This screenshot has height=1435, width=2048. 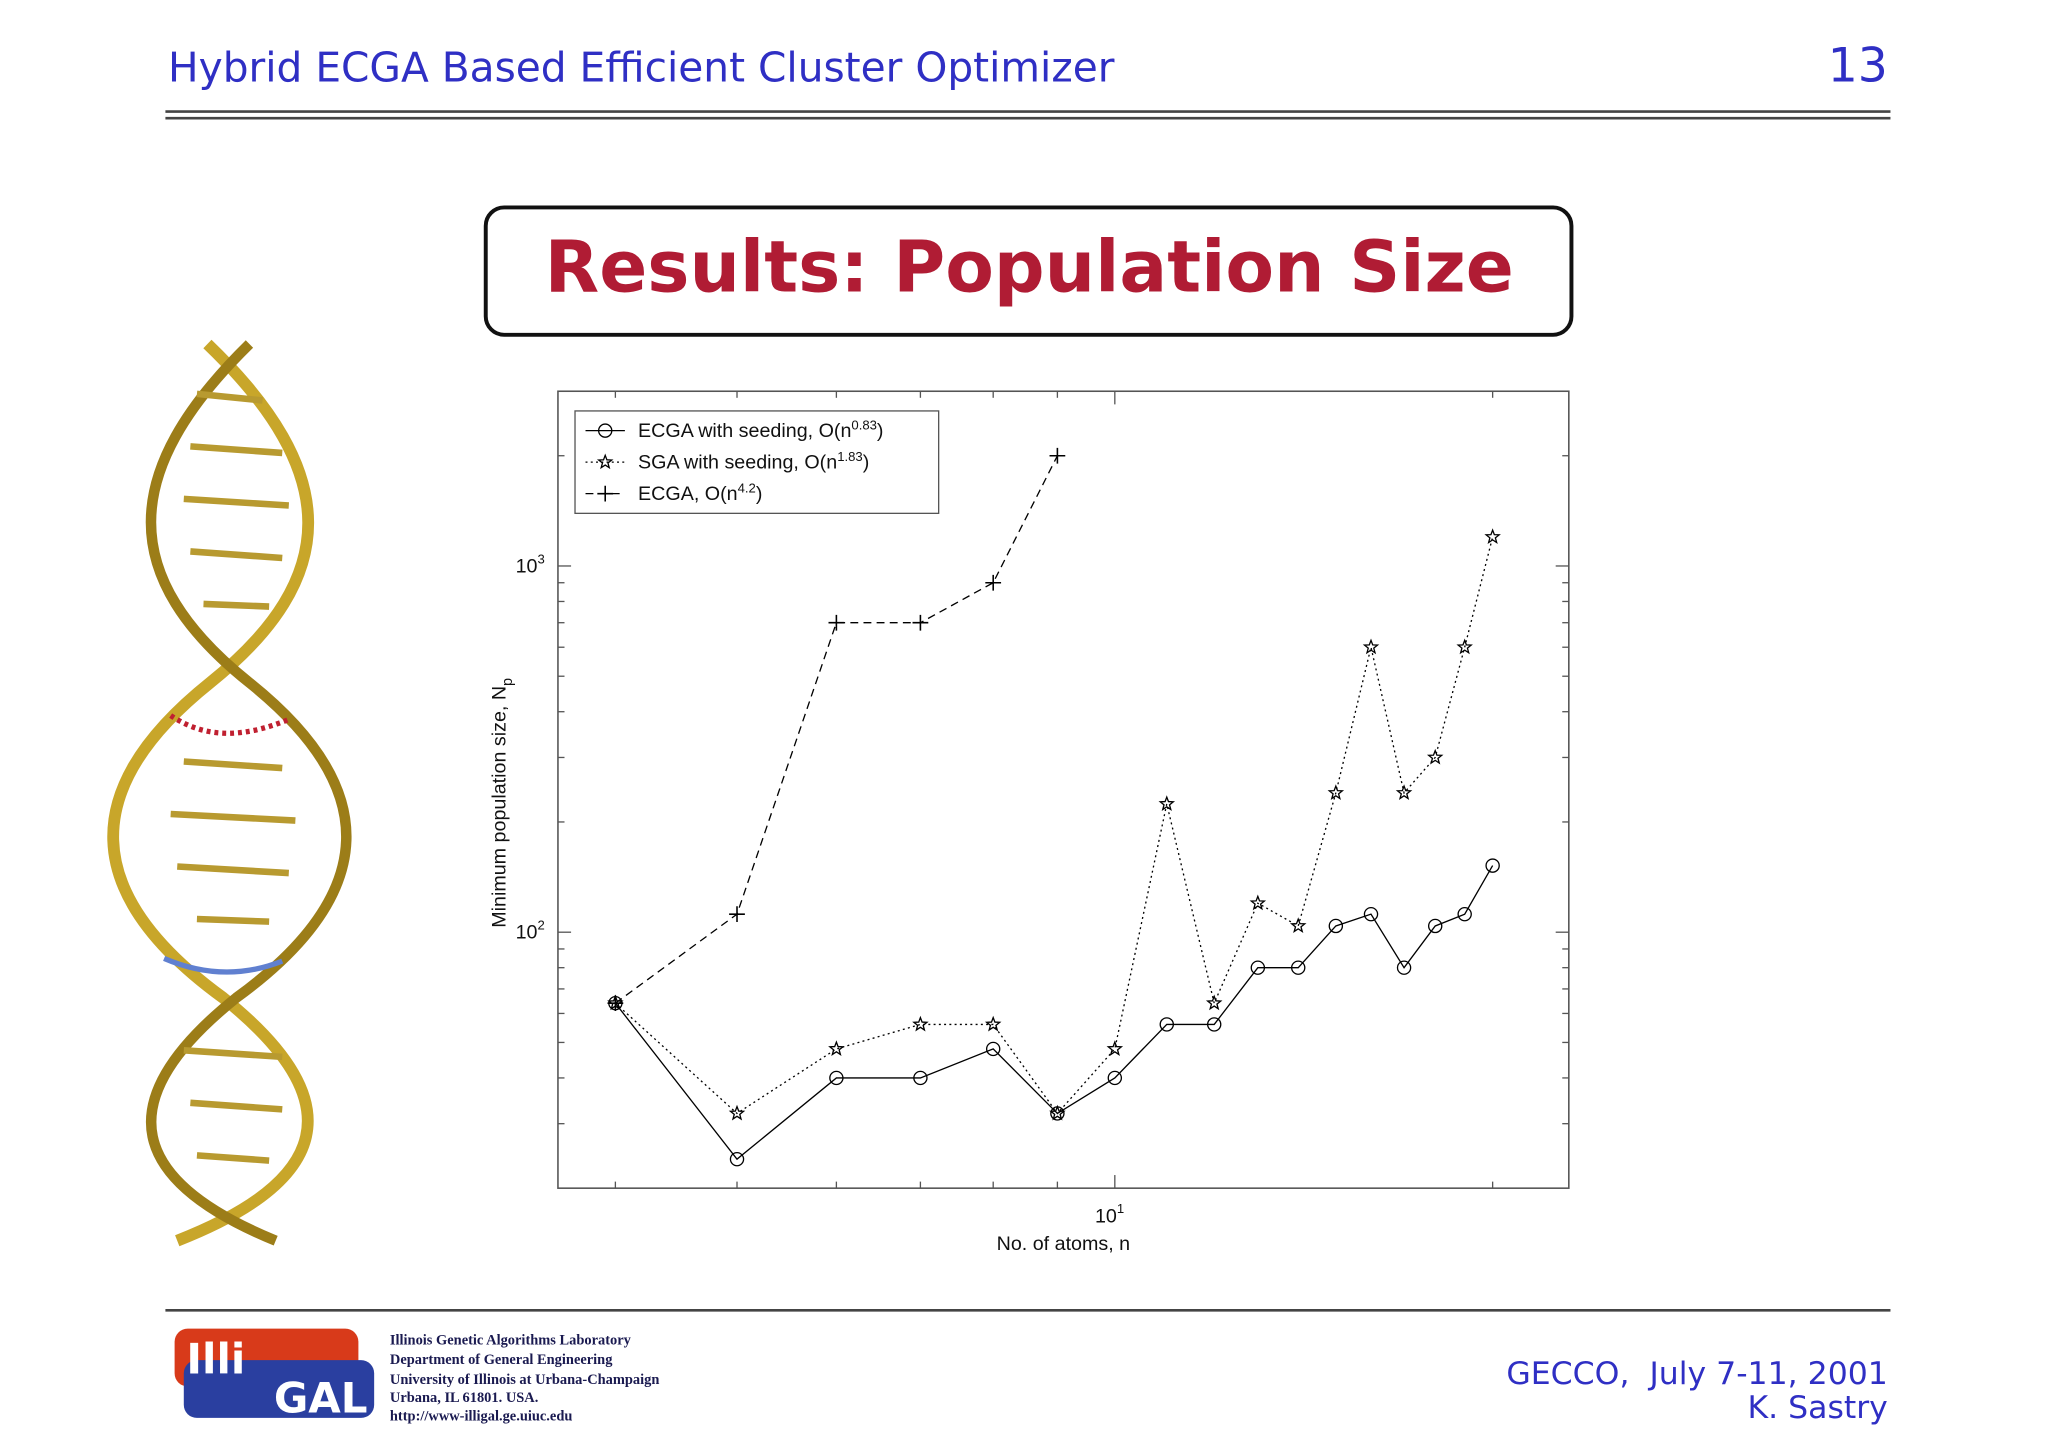 What do you see at coordinates (541, 558) in the screenshot?
I see `y-tick-label-exp: 3` at bounding box center [541, 558].